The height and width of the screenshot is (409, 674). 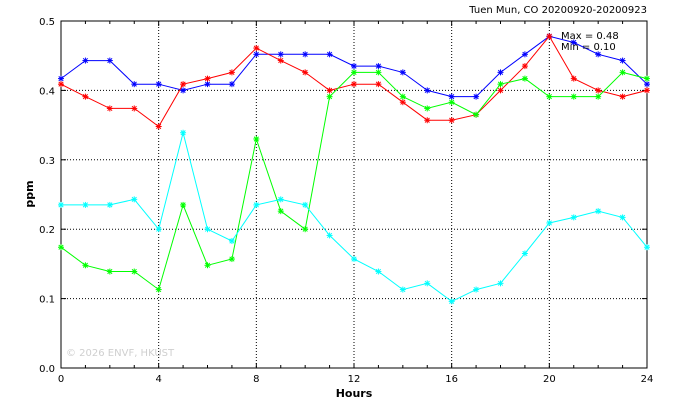 What do you see at coordinates (590, 36) in the screenshot?
I see `max-label: Max = 0.48` at bounding box center [590, 36].